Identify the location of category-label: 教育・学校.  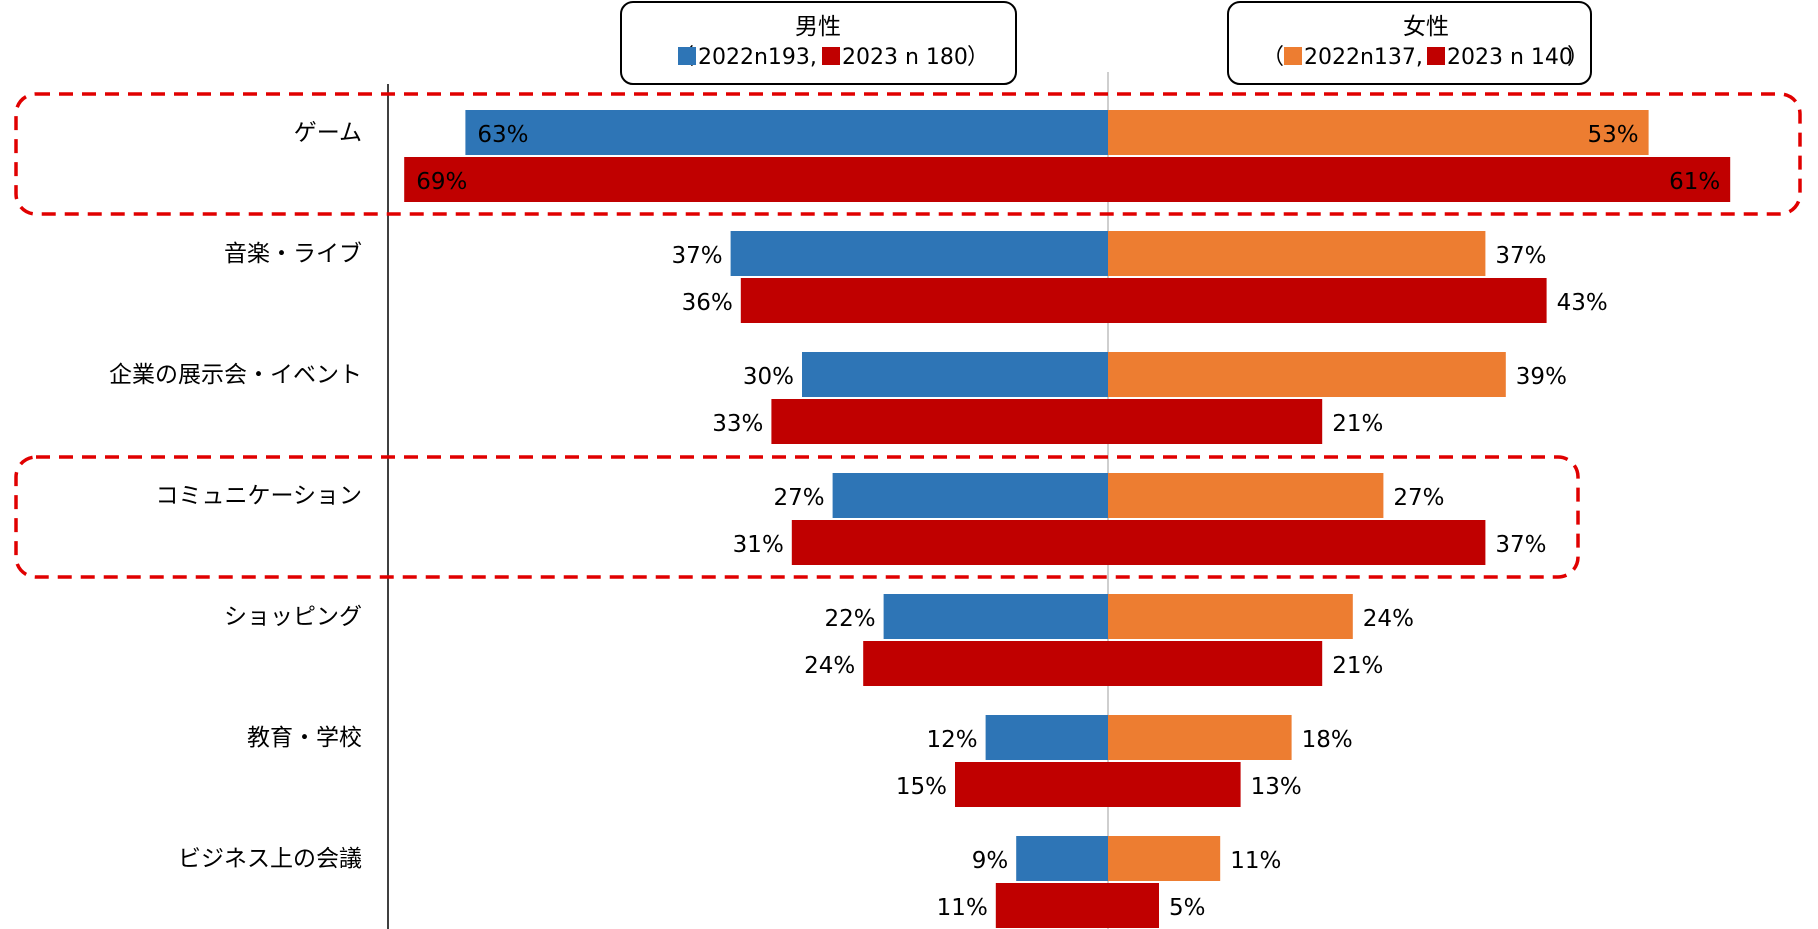
(304, 738).